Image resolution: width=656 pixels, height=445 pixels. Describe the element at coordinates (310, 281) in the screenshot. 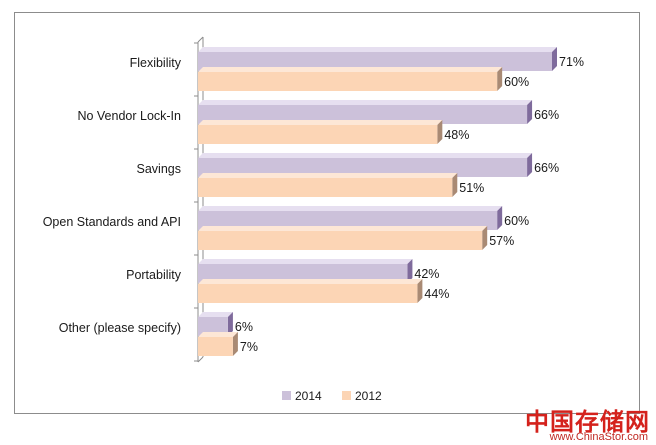

I see `bar-2012-5-top` at that location.